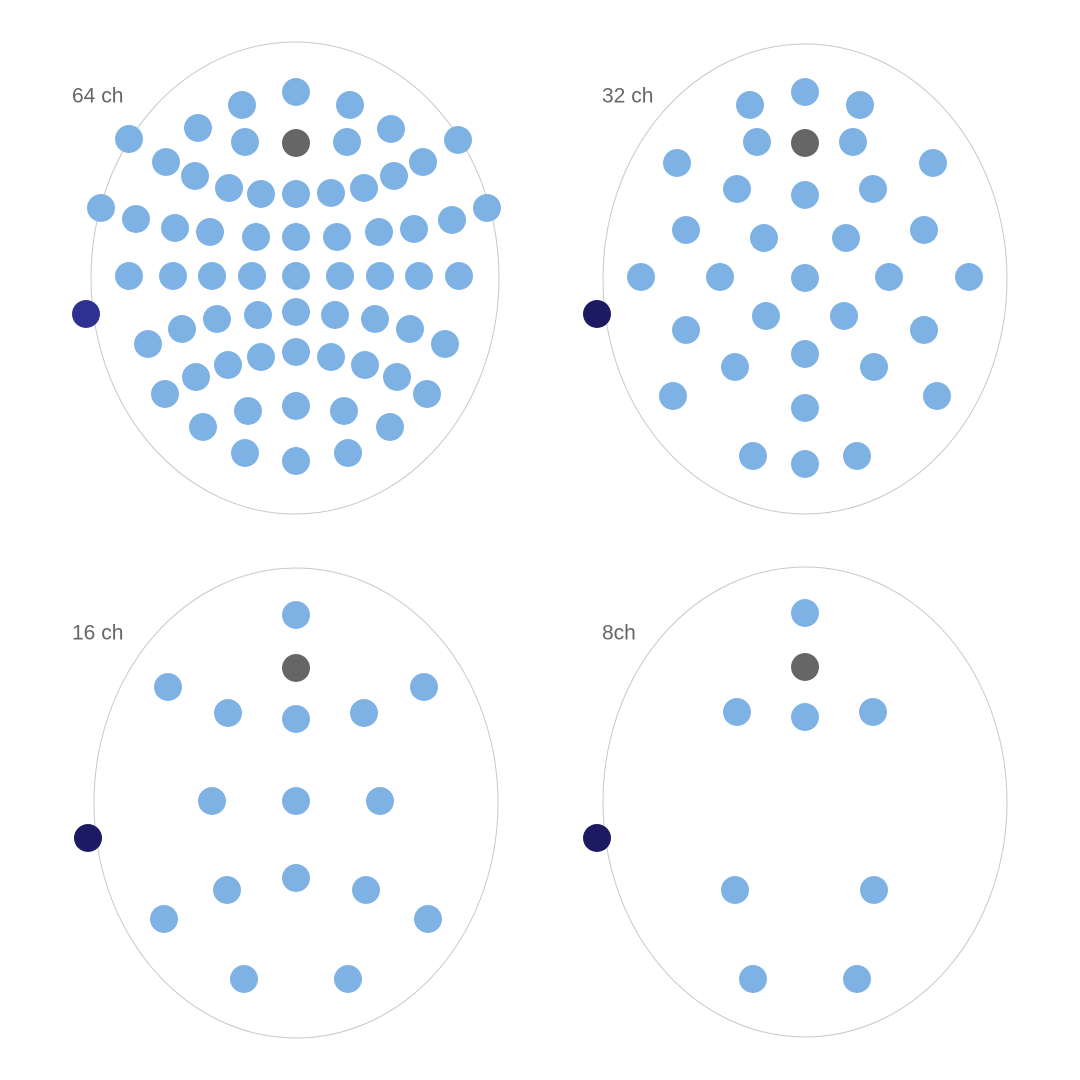 This screenshot has width=1080, height=1080. Describe the element at coordinates (627, 96) in the screenshot. I see `panel-label: 32 ch` at that location.